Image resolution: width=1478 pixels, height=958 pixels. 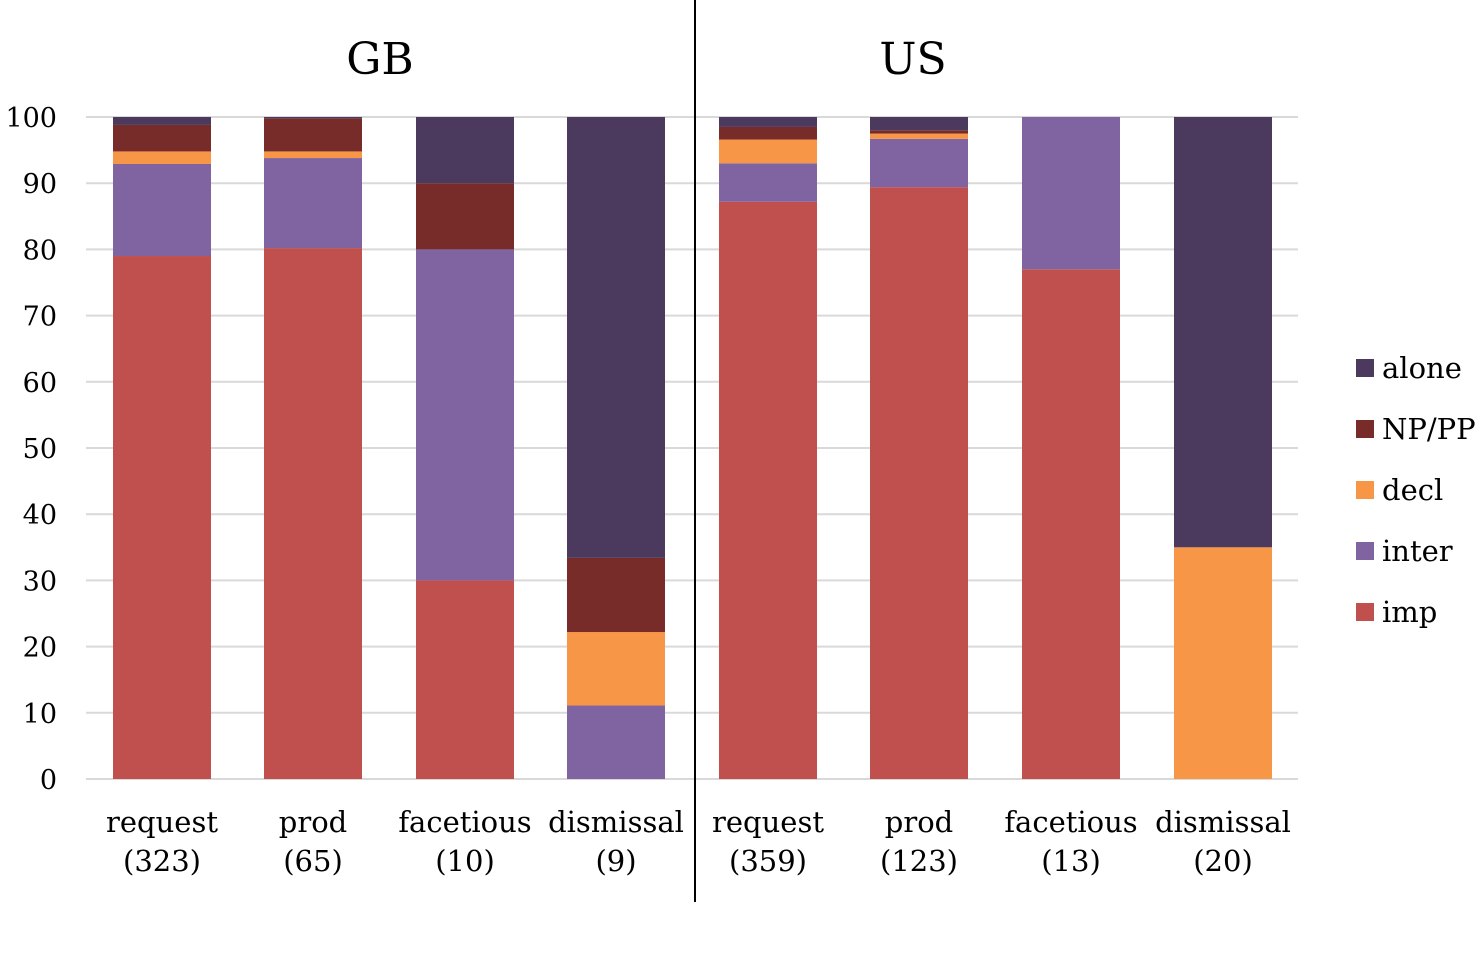 What do you see at coordinates (1429, 429) in the screenshot?
I see `legend-label: NP/PP` at bounding box center [1429, 429].